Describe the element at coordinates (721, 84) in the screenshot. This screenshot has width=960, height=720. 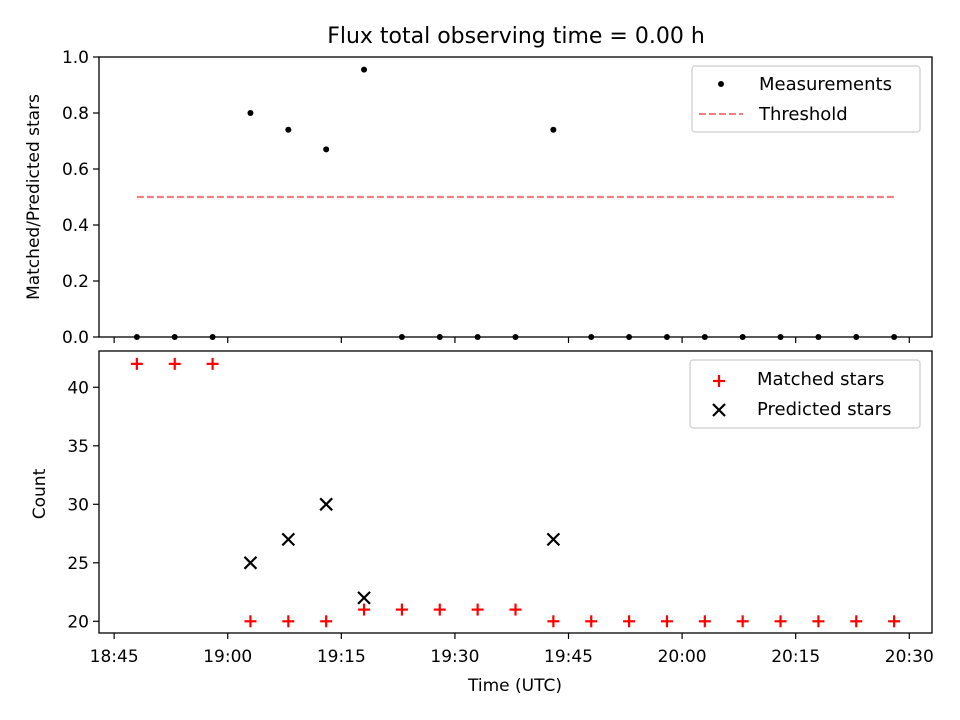
I see `legend-measurements-marker` at that location.